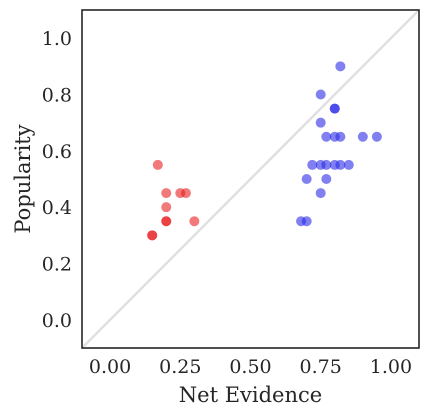  What do you see at coordinates (57, 152) in the screenshot?
I see `y-tick-label: 0.6` at bounding box center [57, 152].